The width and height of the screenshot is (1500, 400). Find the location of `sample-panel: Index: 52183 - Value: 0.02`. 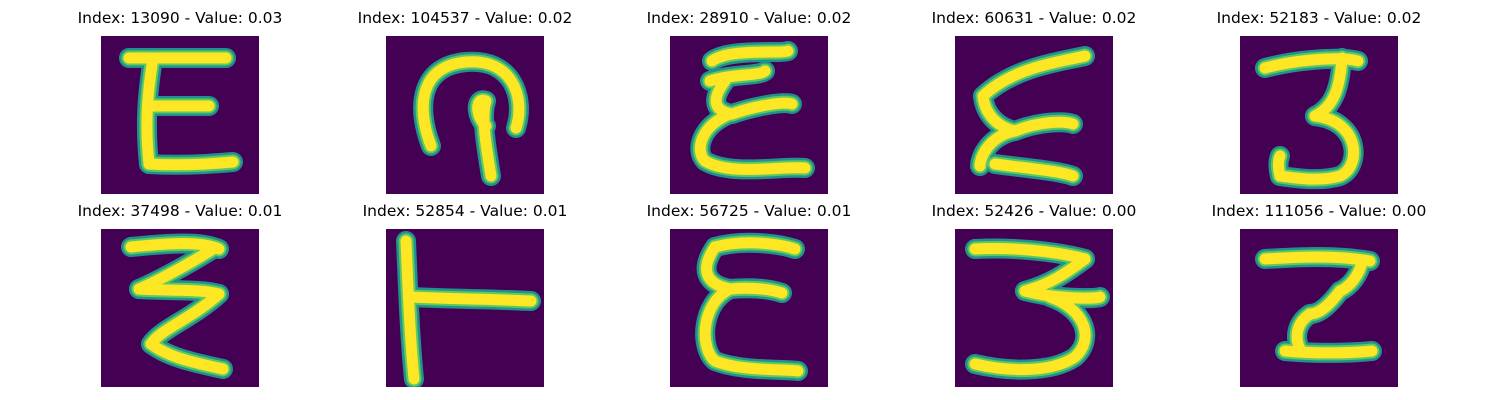

sample-panel: Index: 52183 - Value: 0.02 is located at coordinates (1319, 103).